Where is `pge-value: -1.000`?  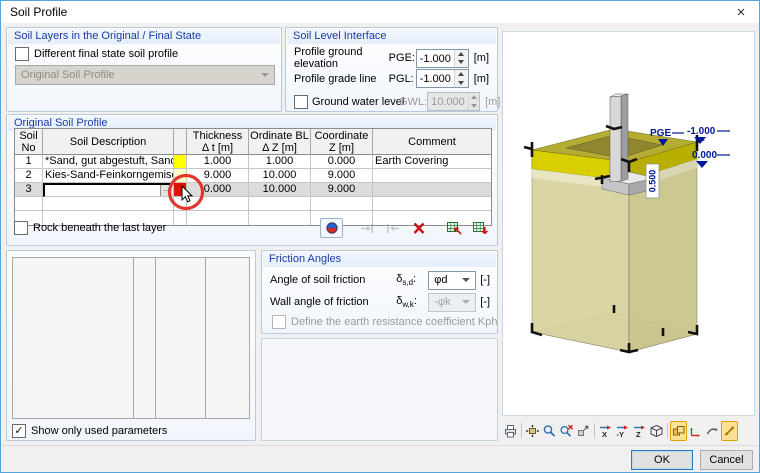 pge-value: -1.000 is located at coordinates (435, 58).